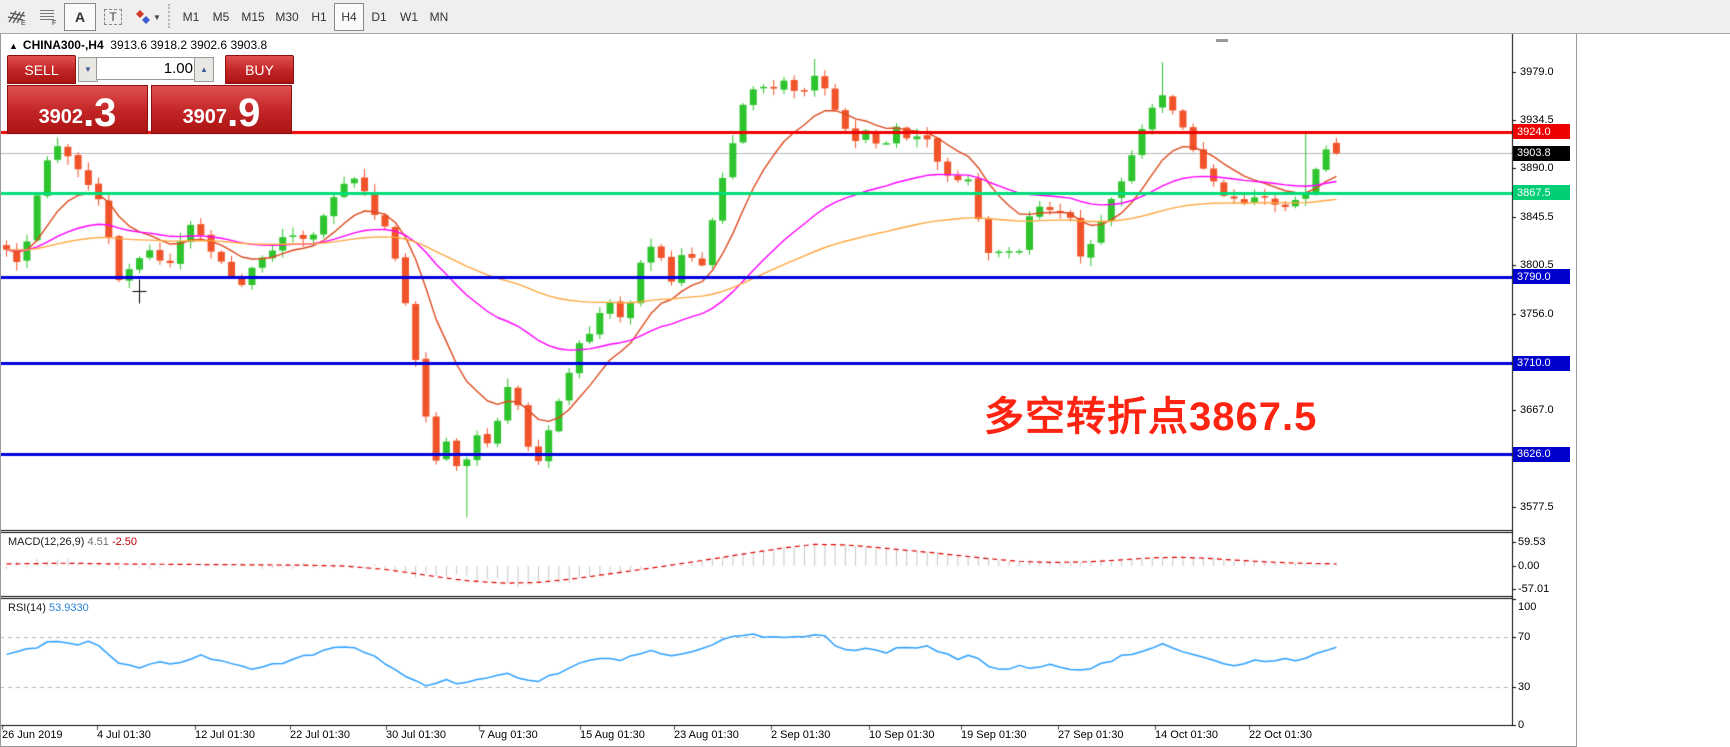 Image resolution: width=1730 pixels, height=747 pixels. I want to click on text-box-button: T, so click(113, 17).